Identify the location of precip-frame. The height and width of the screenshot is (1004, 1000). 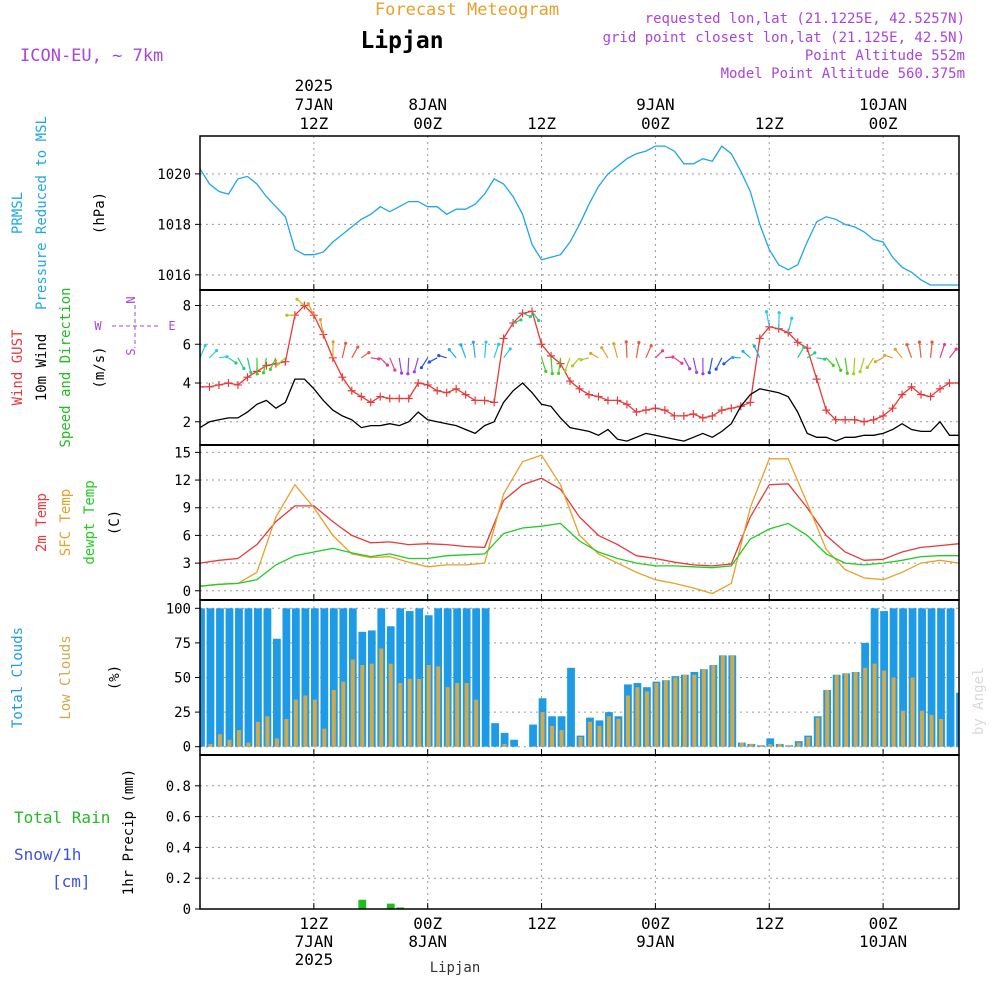
(579, 832).